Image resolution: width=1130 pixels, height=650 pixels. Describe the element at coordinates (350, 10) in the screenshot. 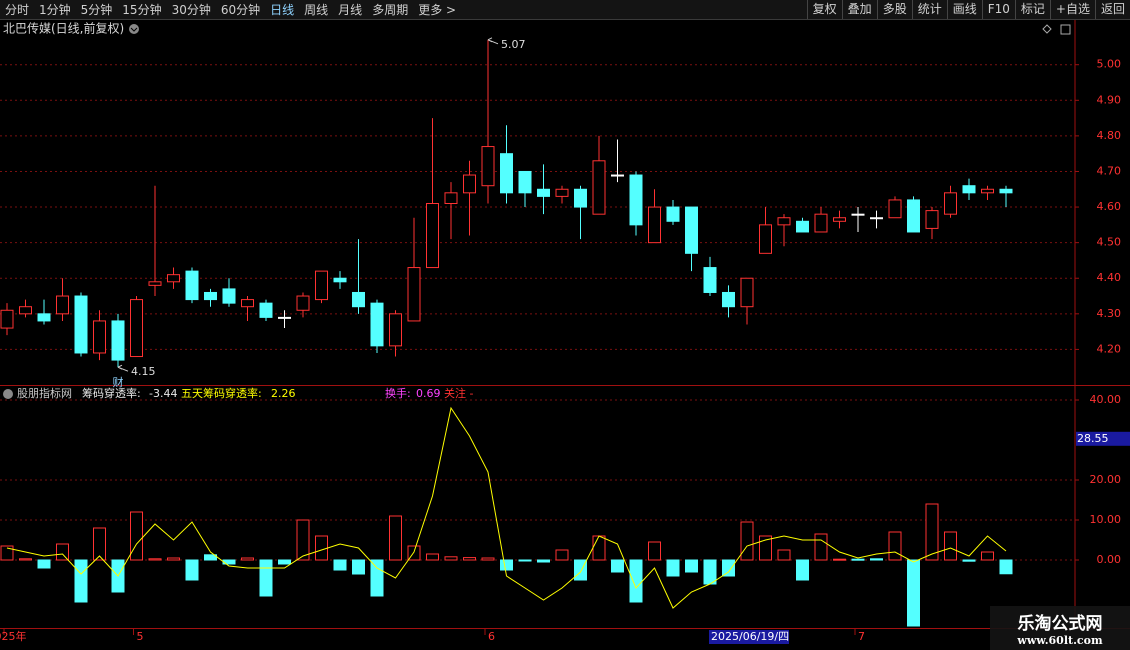

I see `period-tab: 月线` at that location.